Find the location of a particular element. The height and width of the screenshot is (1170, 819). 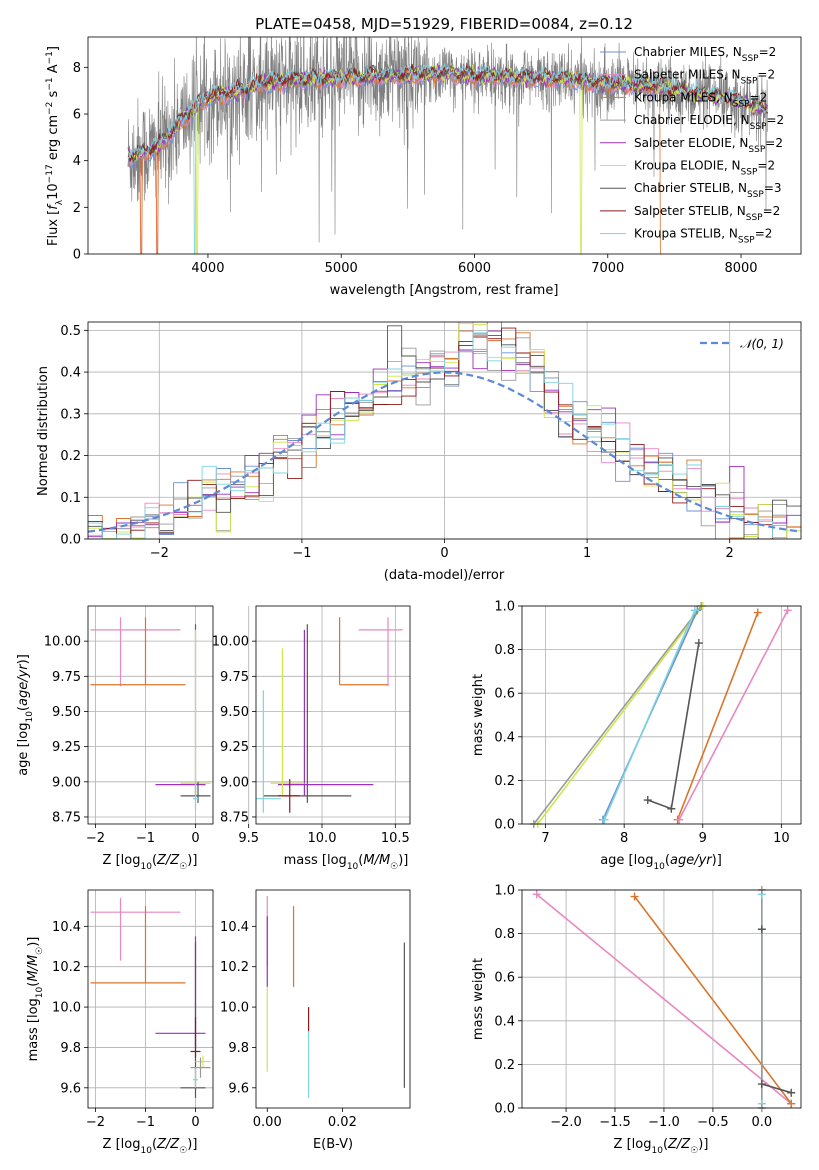

weight_vs_Z-frame is located at coordinates (661, 999).